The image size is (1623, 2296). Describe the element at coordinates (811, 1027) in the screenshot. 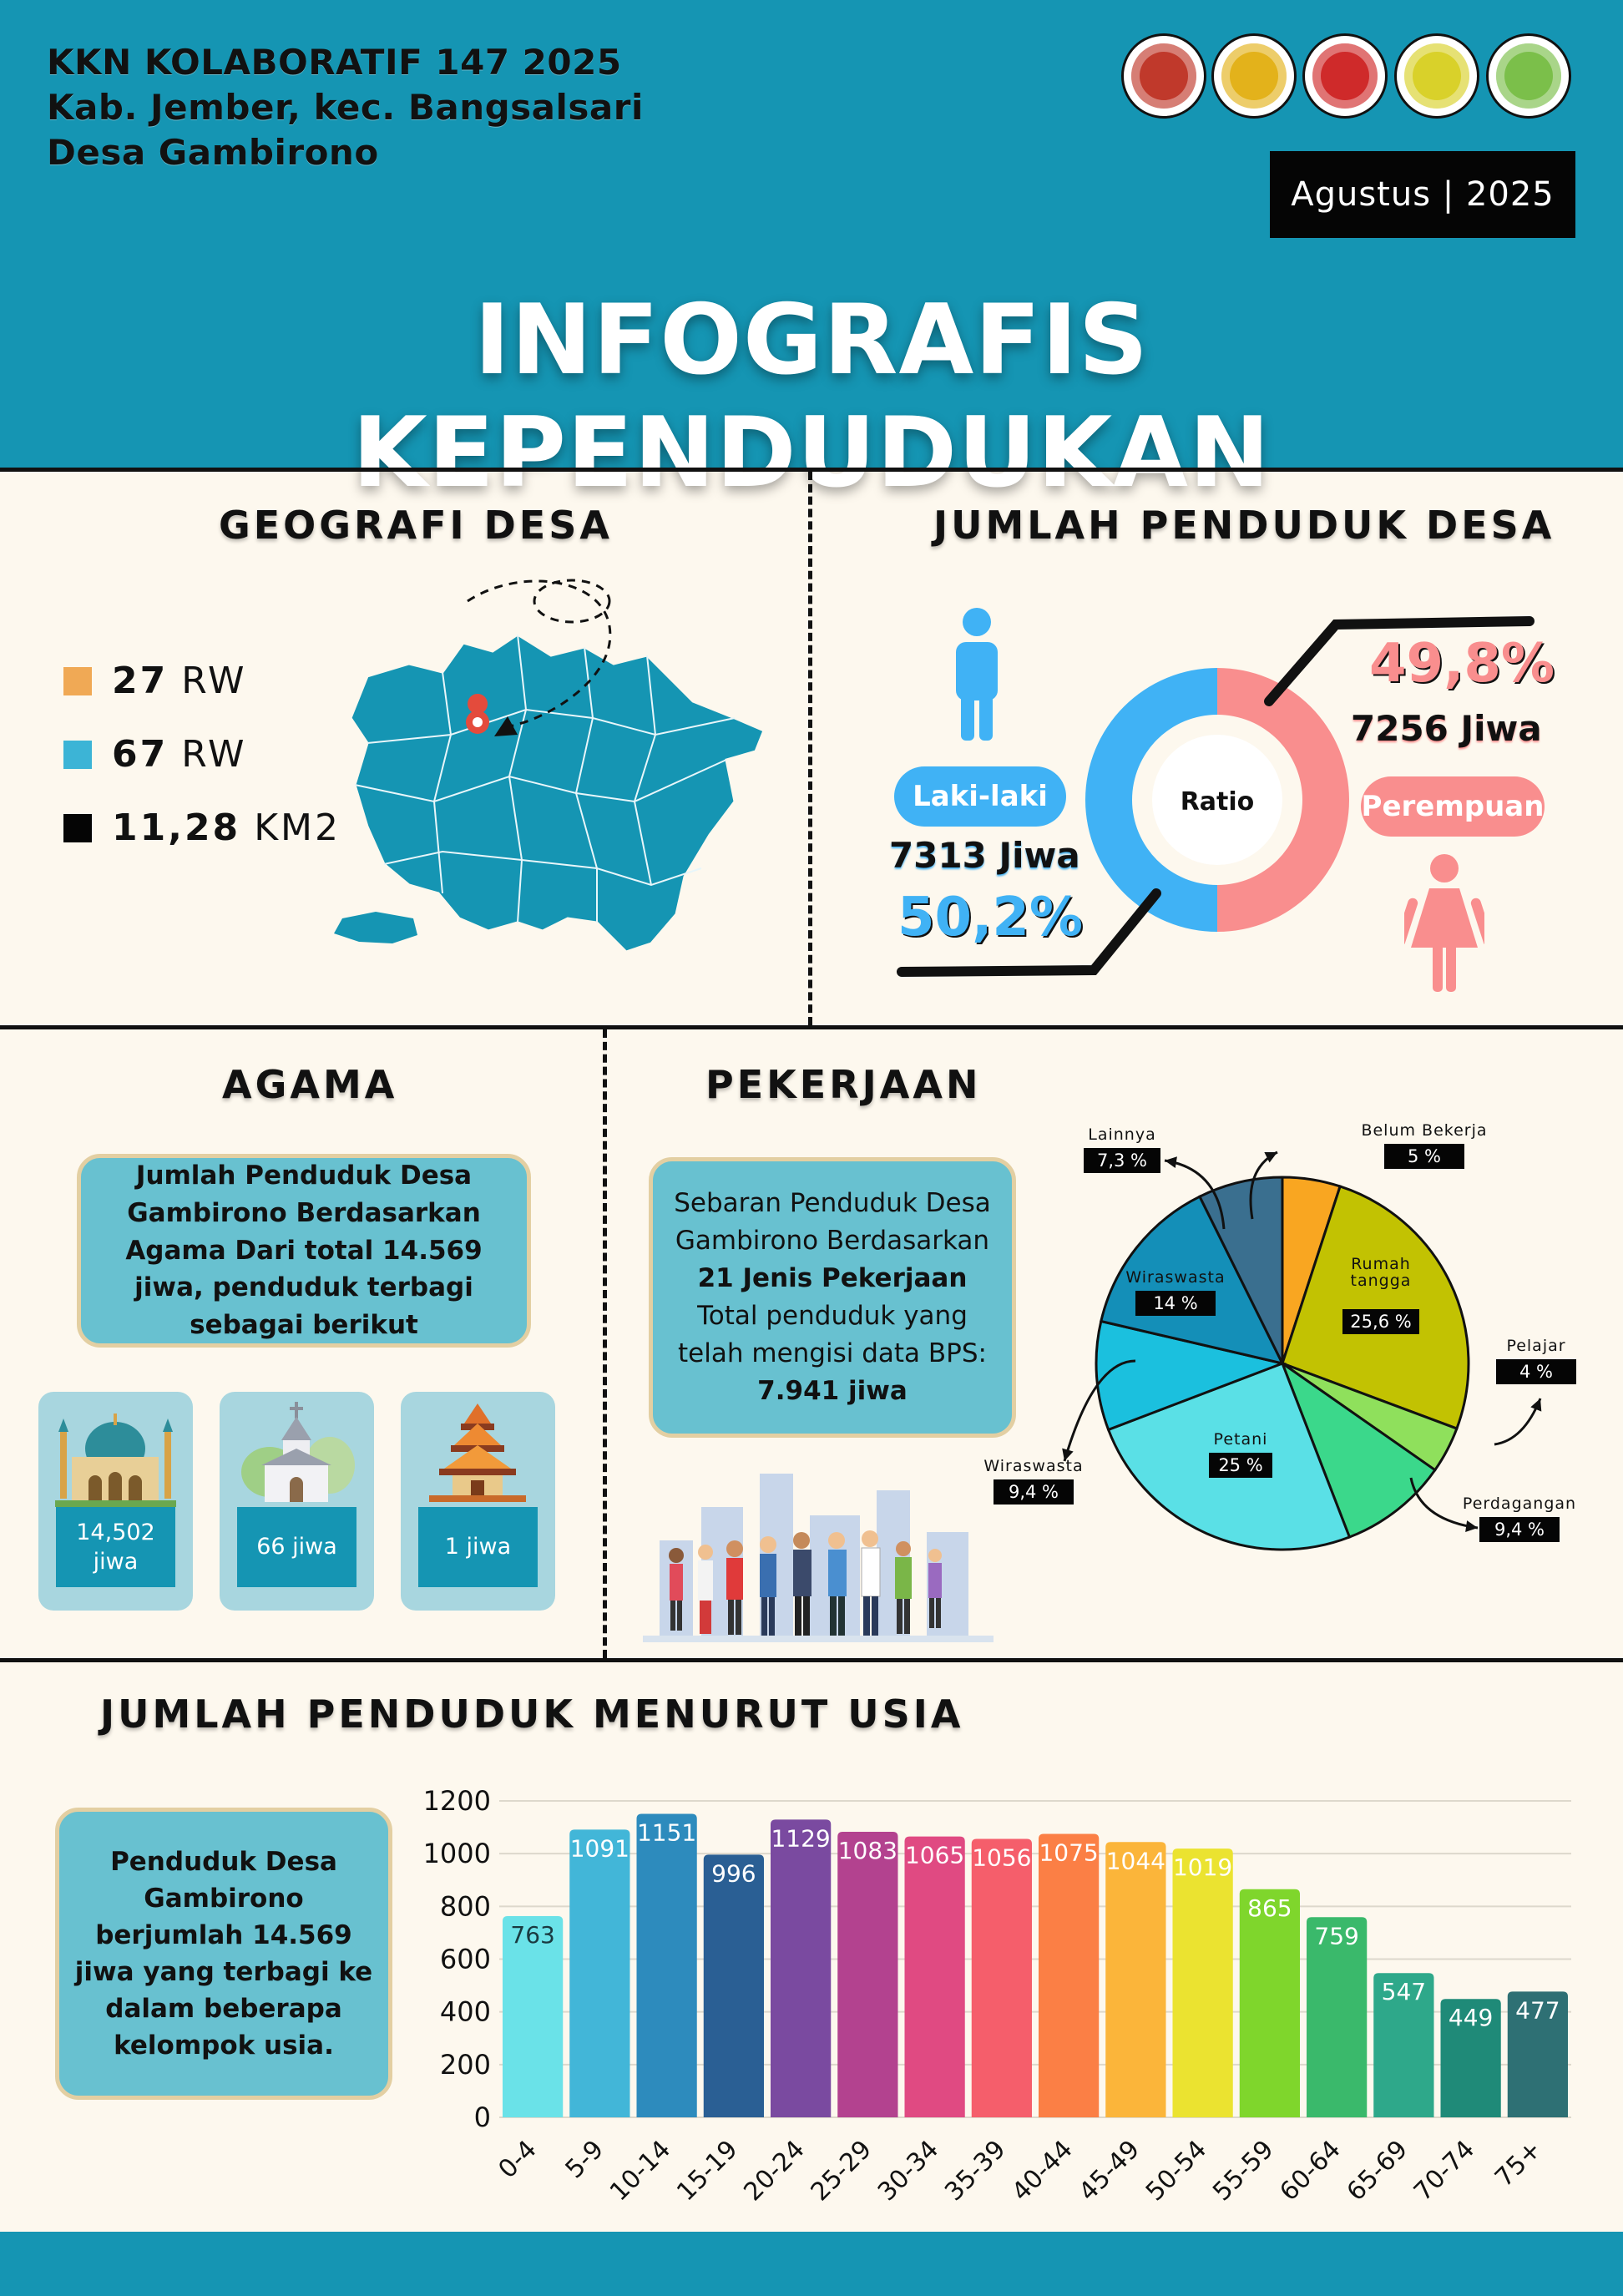

I see `divider-middle` at that location.